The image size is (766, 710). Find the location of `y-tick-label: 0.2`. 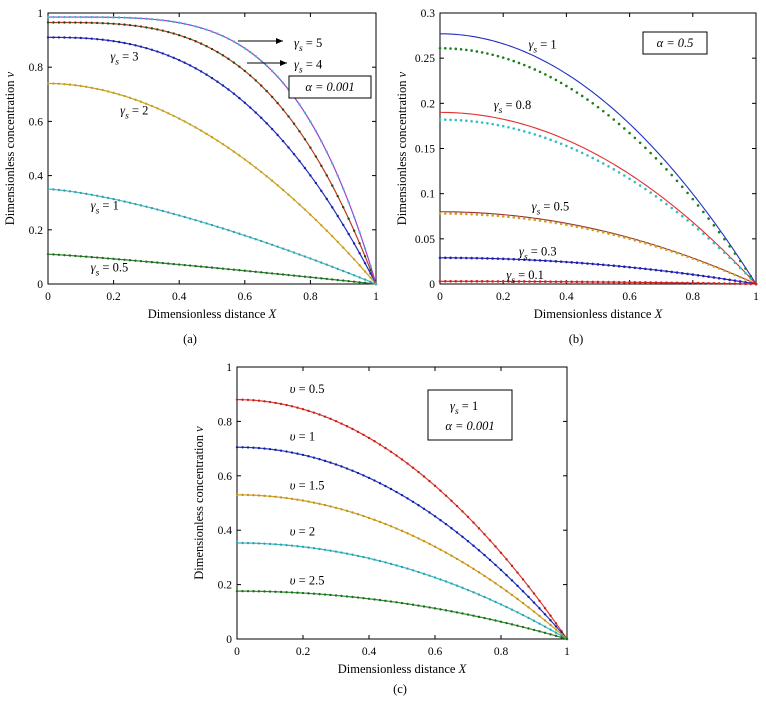

y-tick-label: 0.2 is located at coordinates (36, 231).